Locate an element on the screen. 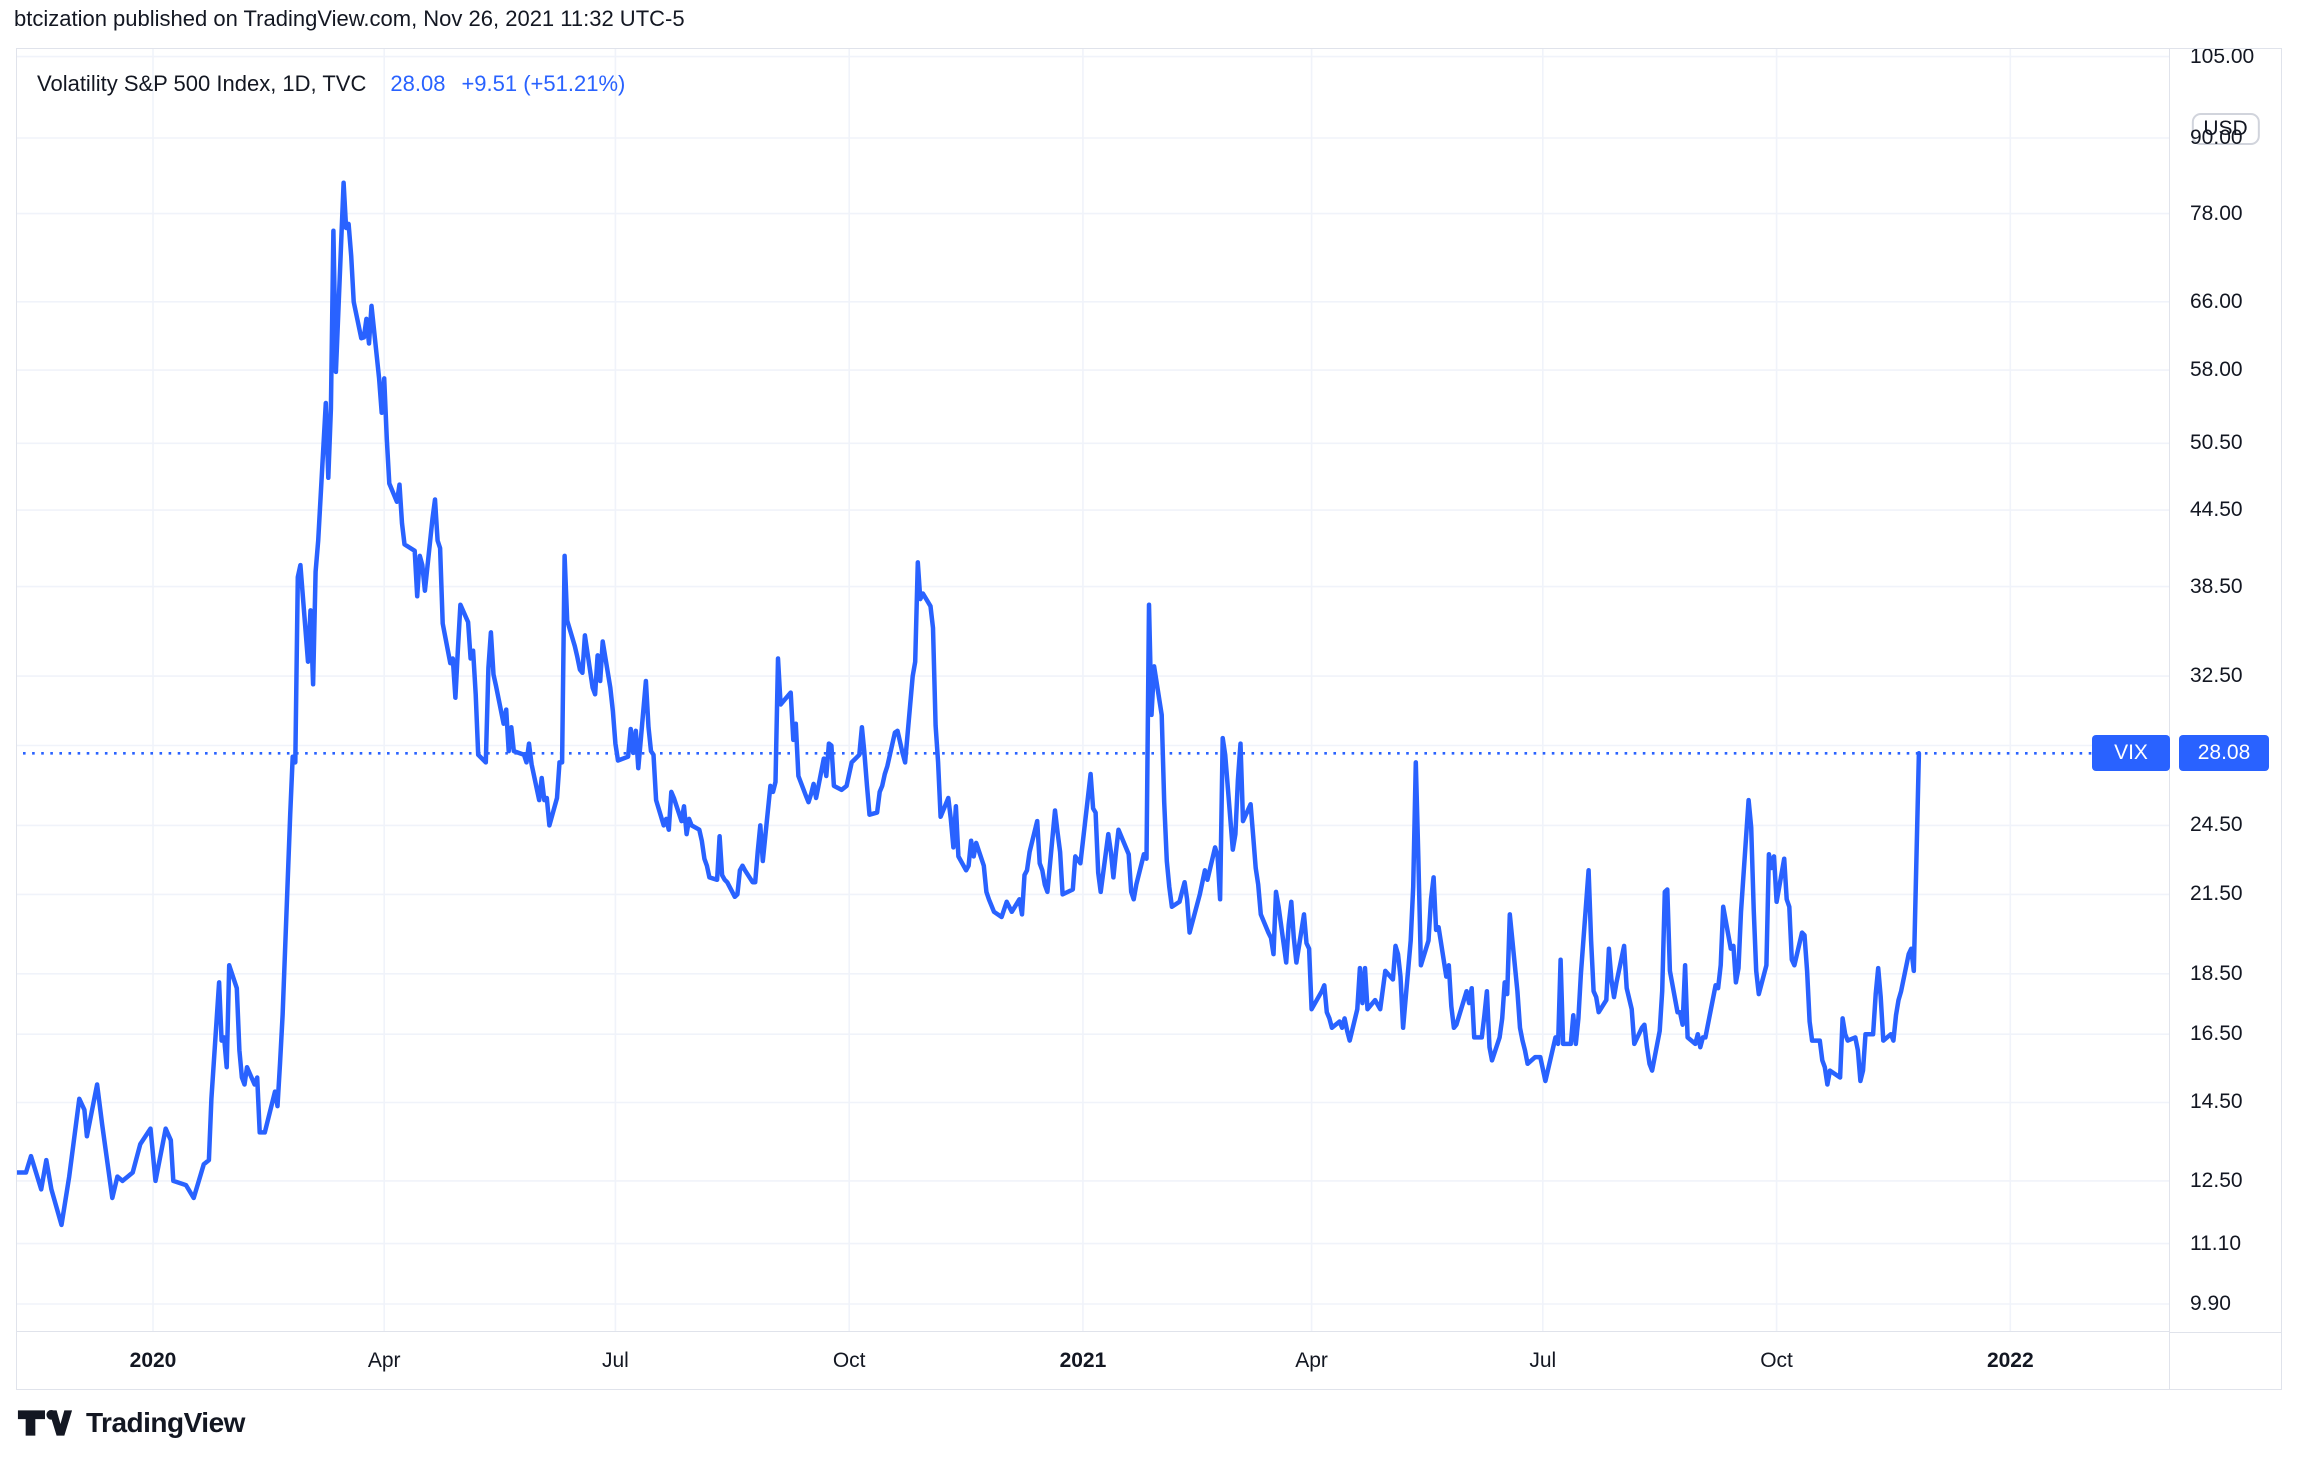 The image size is (2302, 1460). time-tick-label: 2020 is located at coordinates (153, 1360).